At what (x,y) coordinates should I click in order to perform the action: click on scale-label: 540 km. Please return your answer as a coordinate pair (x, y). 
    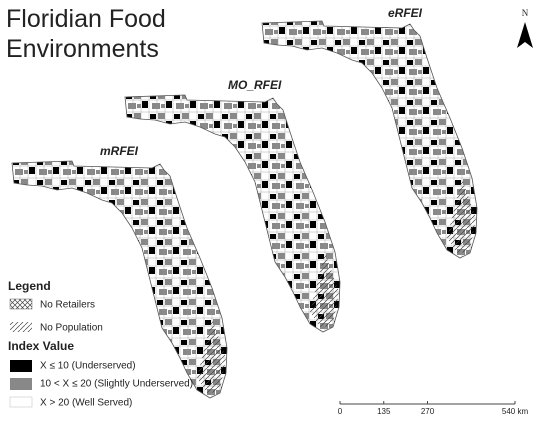
    Looking at the image, I should click on (515, 411).